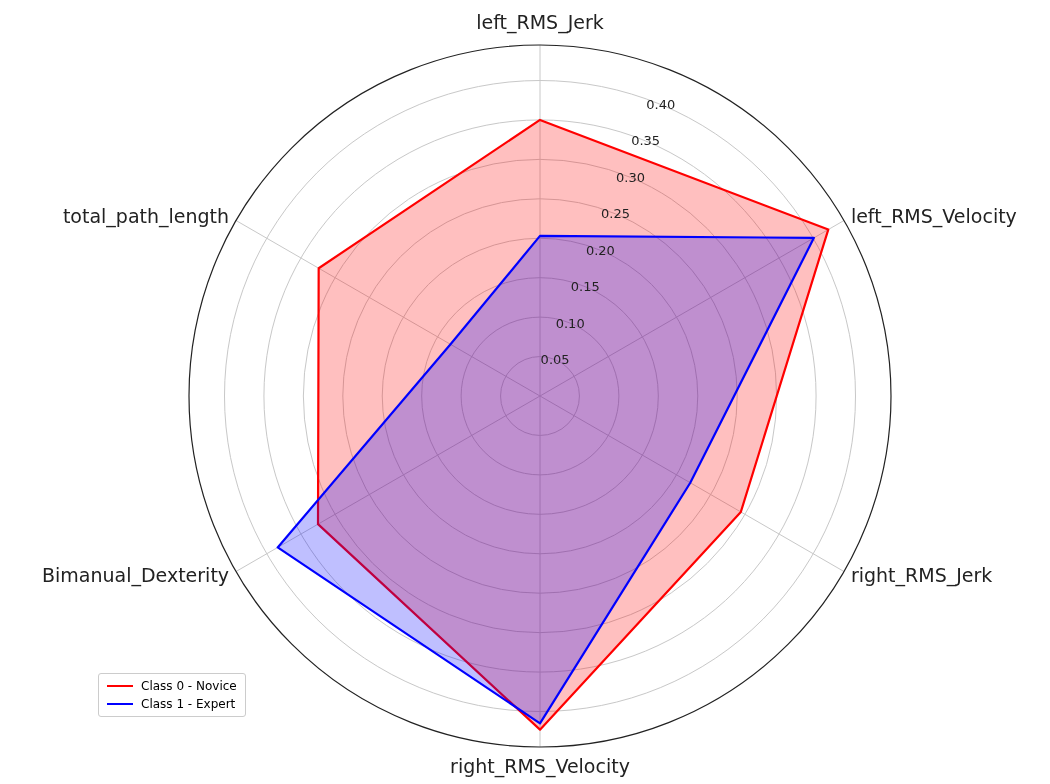  What do you see at coordinates (135, 575) in the screenshot?
I see `spoke-label: Bimanual_Dexterity` at bounding box center [135, 575].